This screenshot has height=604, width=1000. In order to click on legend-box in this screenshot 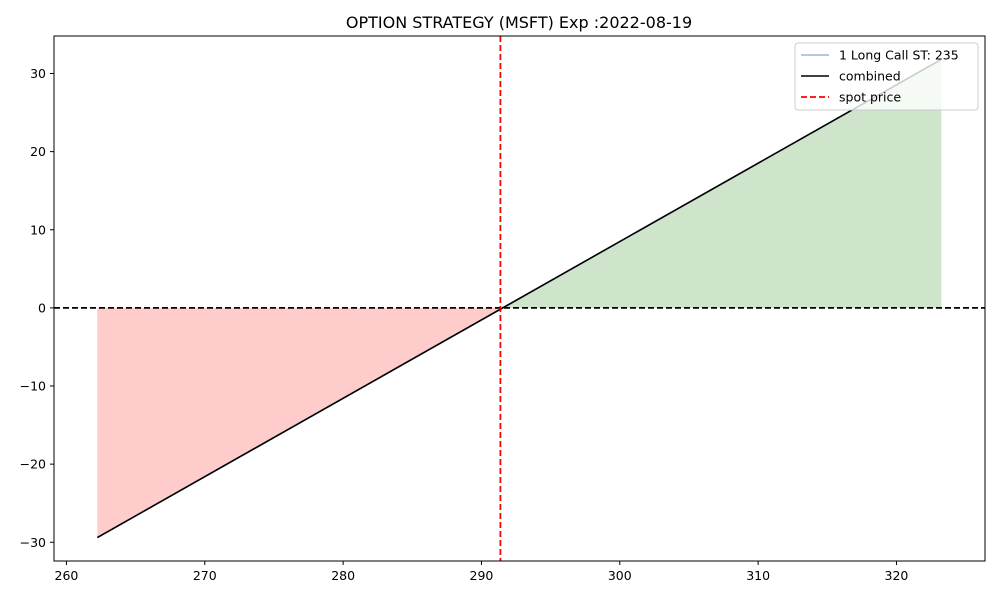, I will do `click(886, 76)`.